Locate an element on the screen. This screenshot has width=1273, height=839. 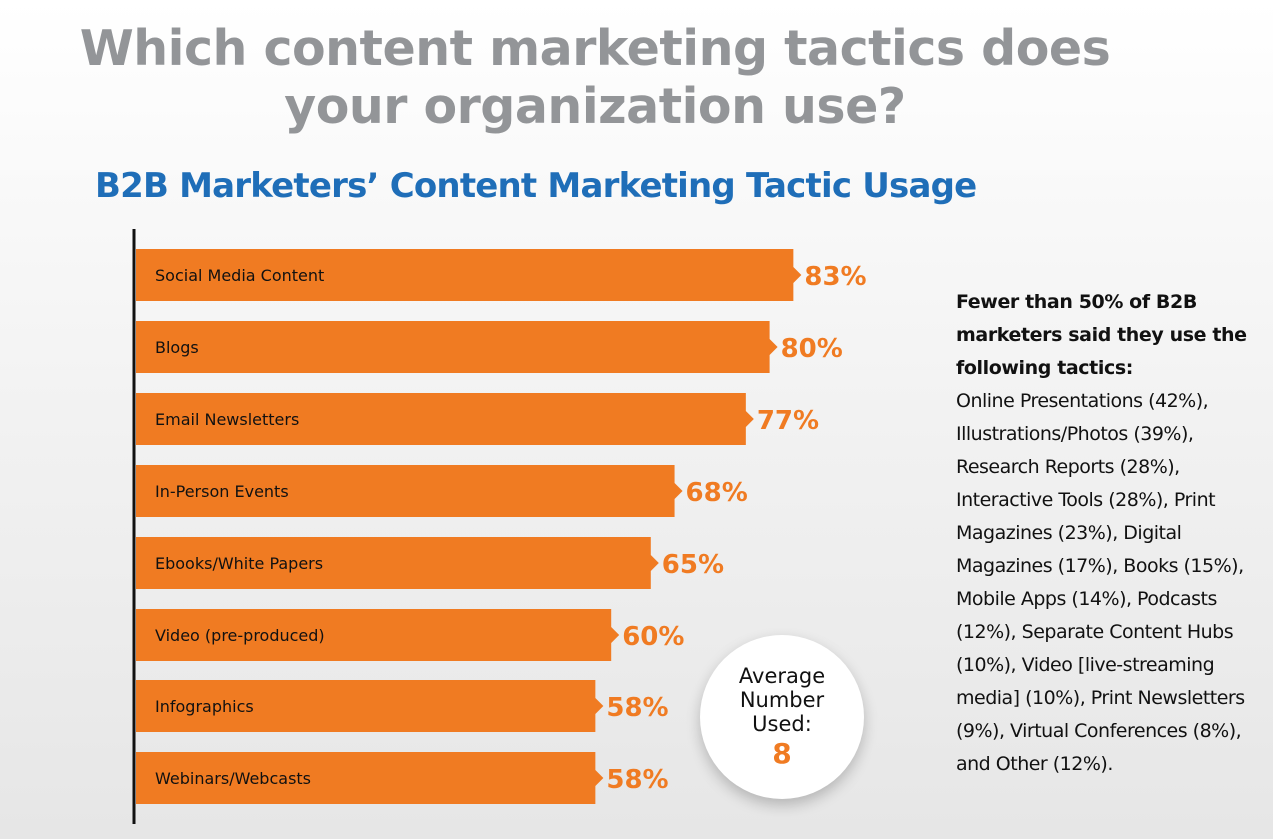
value-label: 68% is located at coordinates (717, 493).